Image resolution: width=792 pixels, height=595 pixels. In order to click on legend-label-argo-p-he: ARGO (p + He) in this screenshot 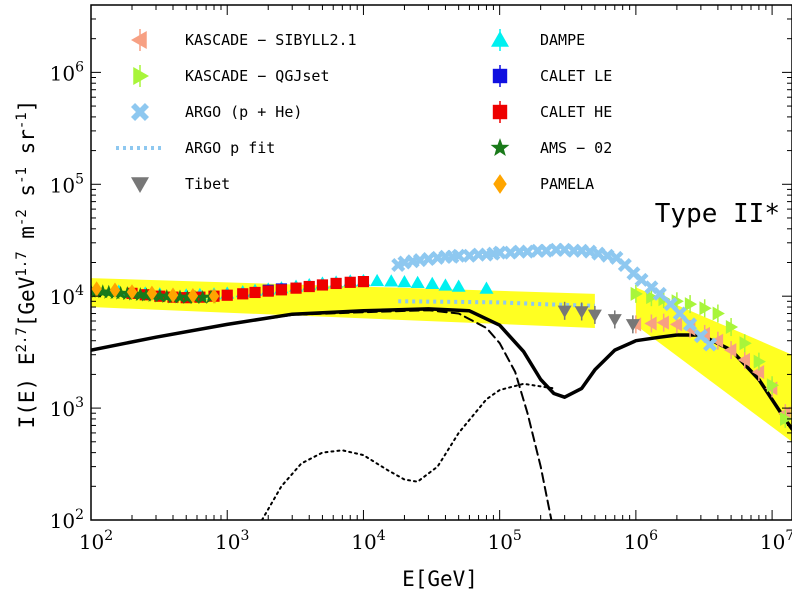, I will do `click(243, 112)`.